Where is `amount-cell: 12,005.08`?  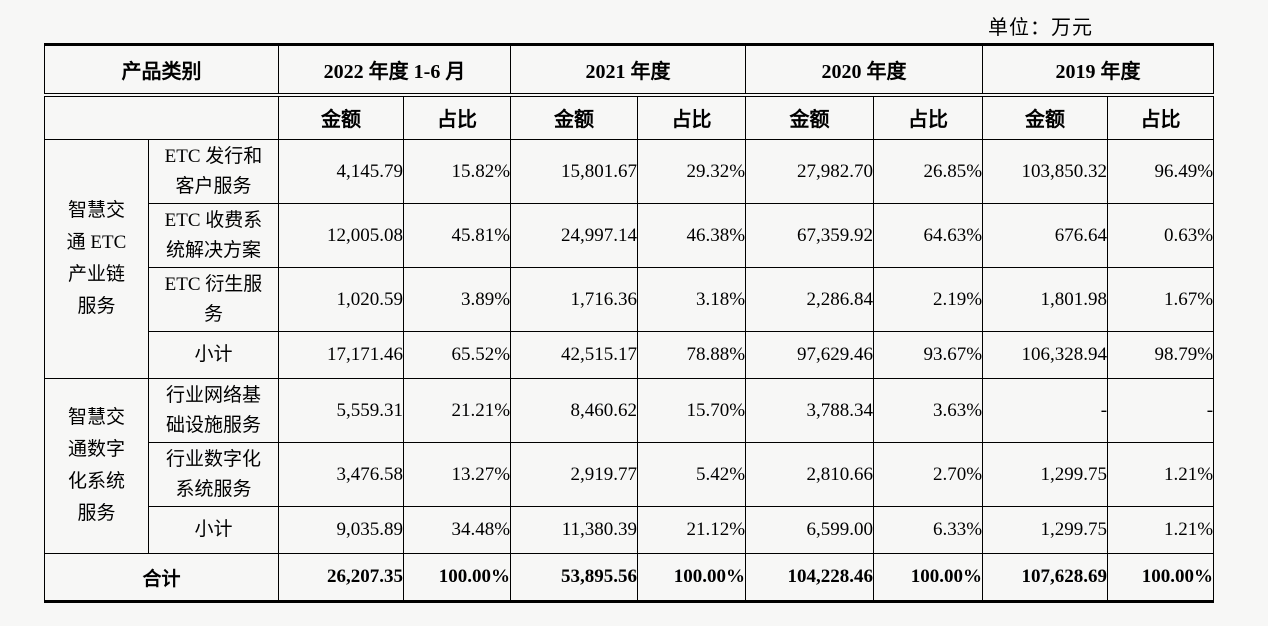
amount-cell: 12,005.08 is located at coordinates (341, 235).